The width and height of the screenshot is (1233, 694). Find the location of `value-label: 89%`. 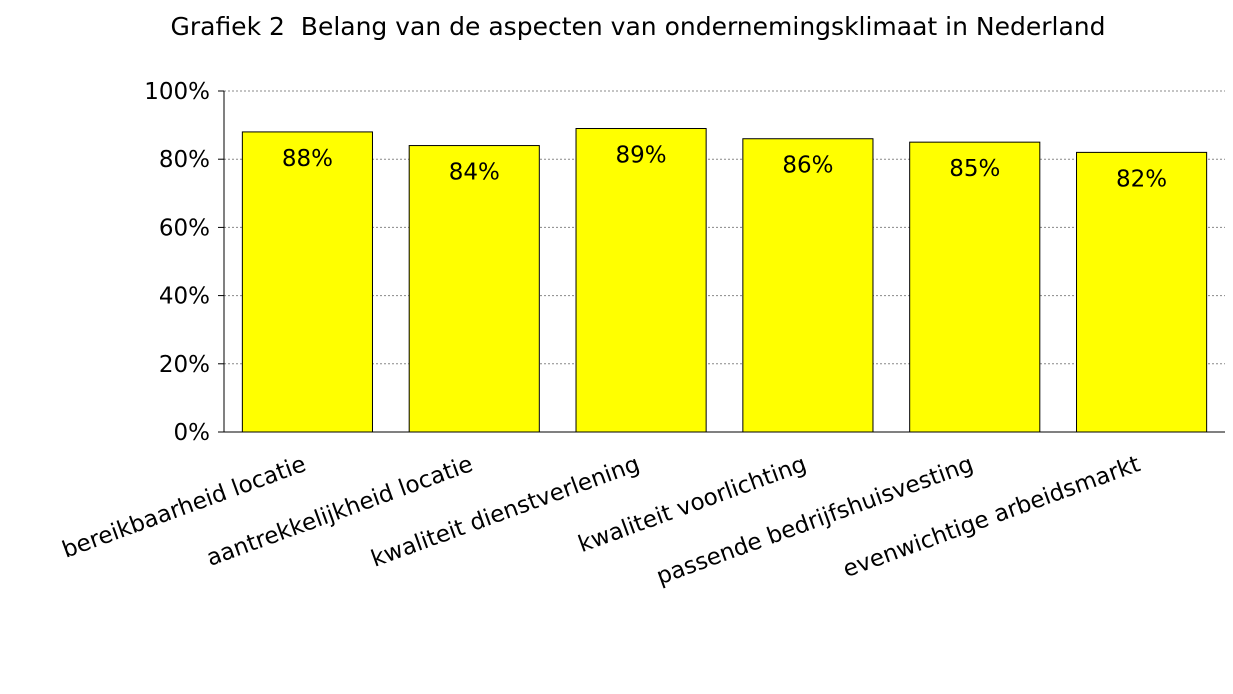

value-label: 89% is located at coordinates (641, 156).